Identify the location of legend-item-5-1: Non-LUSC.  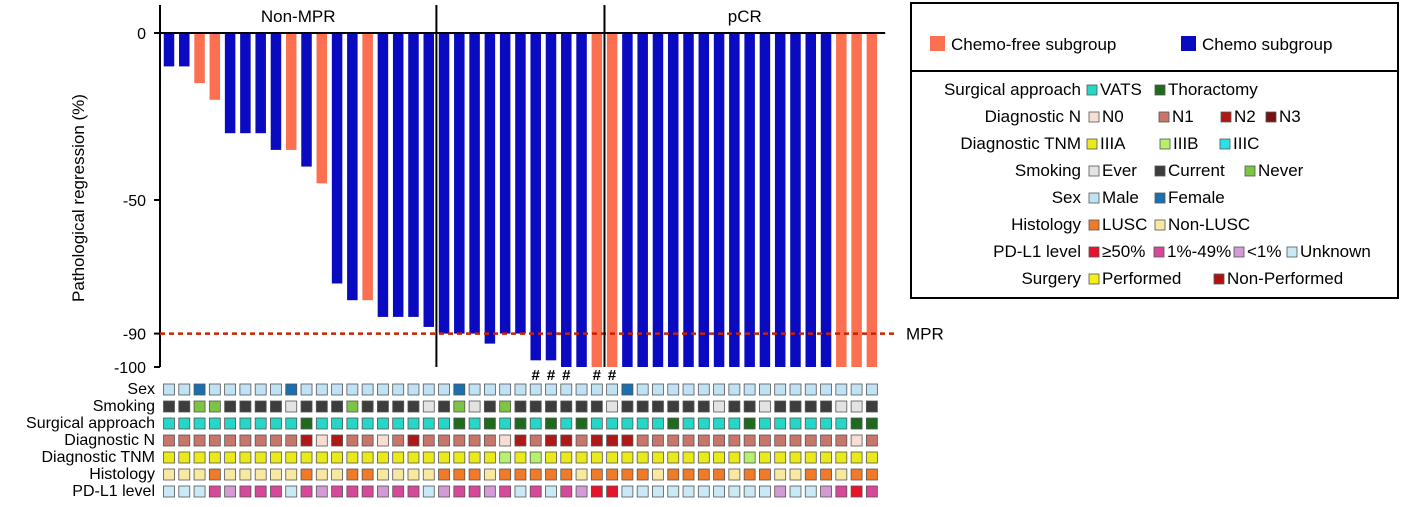
(1209, 224).